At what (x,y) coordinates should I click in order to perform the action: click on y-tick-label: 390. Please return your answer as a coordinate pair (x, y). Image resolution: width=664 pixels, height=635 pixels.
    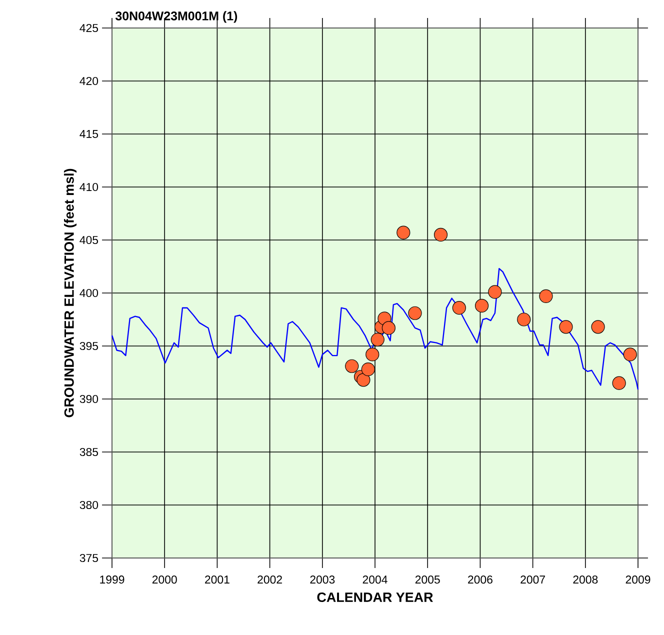
    Looking at the image, I should click on (89, 399).